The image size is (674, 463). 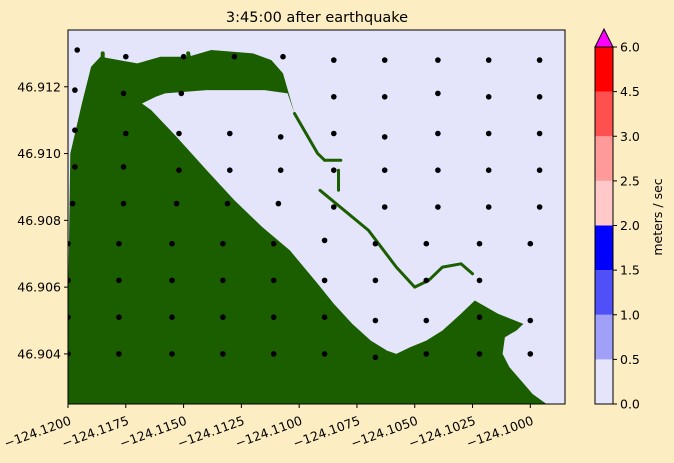 What do you see at coordinates (39, 153) in the screenshot?
I see `y-tick-label: 46.910` at bounding box center [39, 153].